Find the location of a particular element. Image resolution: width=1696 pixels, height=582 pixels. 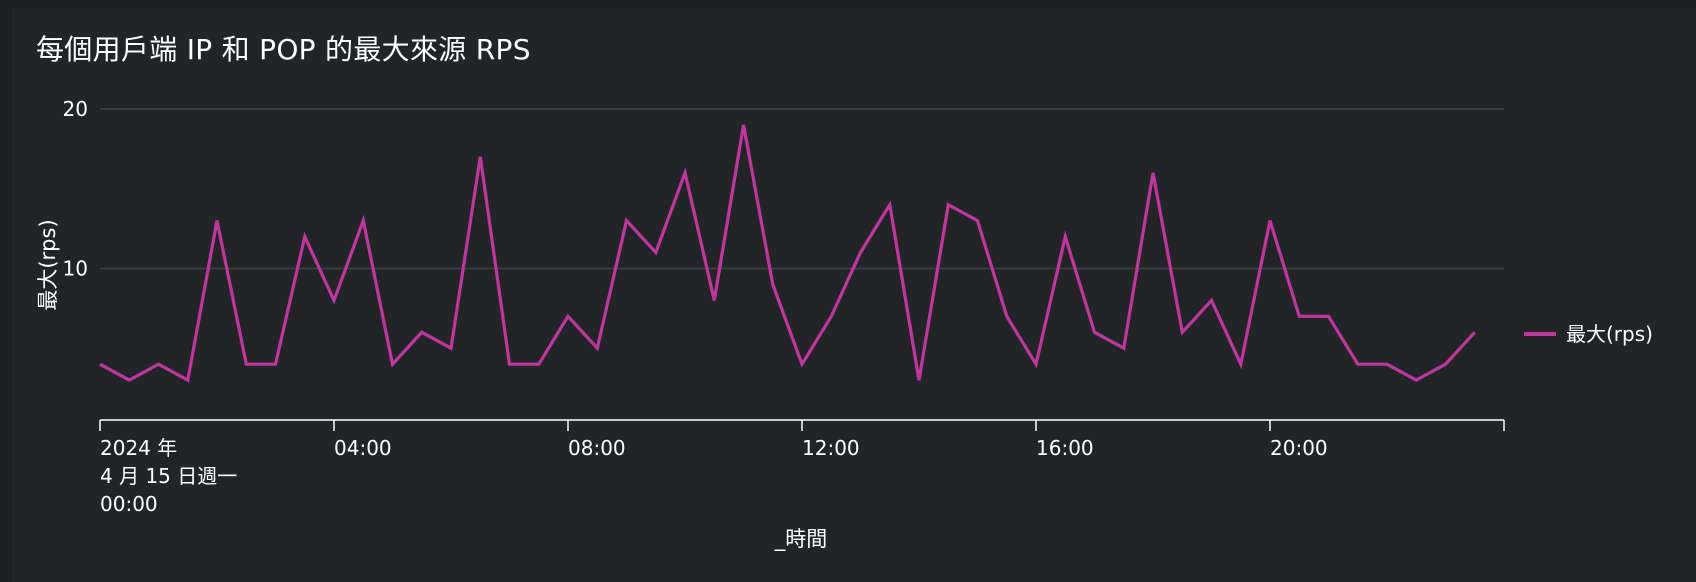

x-axis-label: _時間 is located at coordinates (801, 539).